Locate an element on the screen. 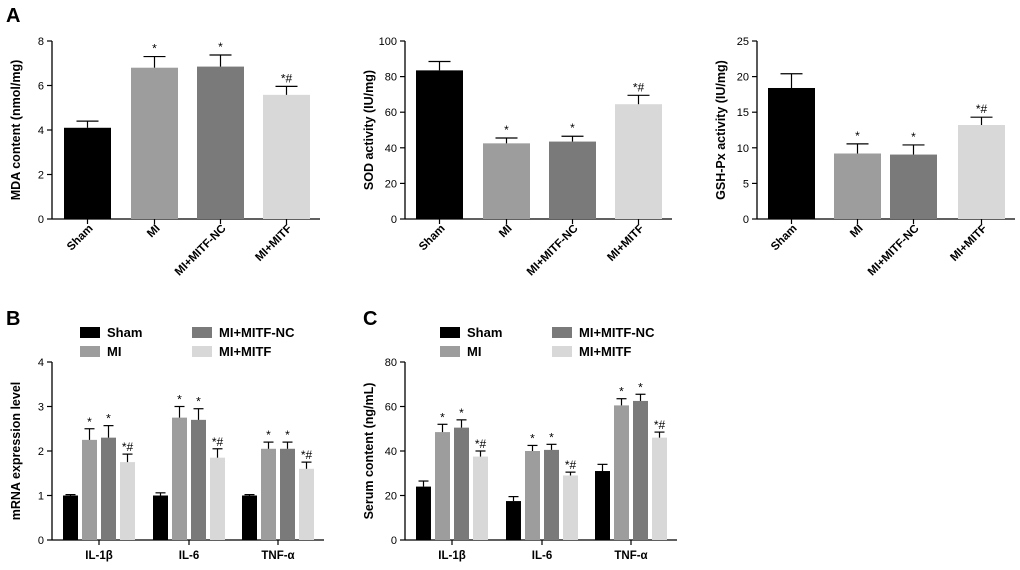 Image resolution: width=1020 pixels, height=570 pixels. y-axis-label: mRNA expression level is located at coordinates (16, 451).